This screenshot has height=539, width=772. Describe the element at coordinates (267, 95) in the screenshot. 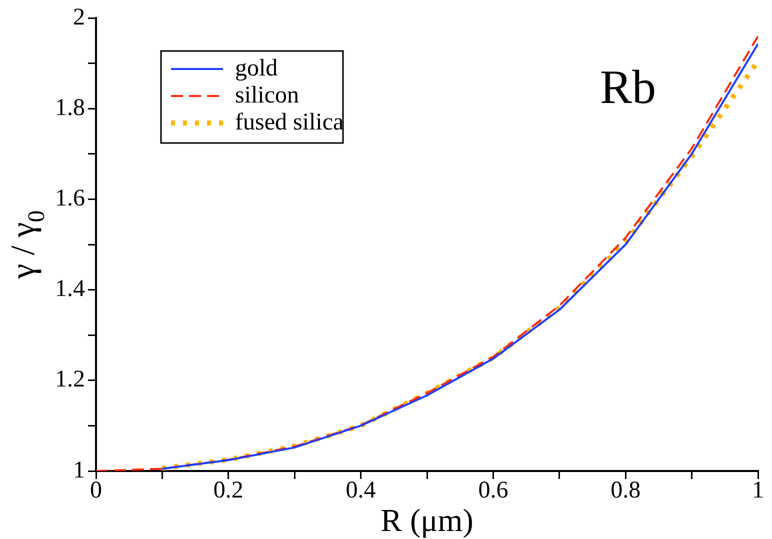

I see `legend-label: silicon` at that location.